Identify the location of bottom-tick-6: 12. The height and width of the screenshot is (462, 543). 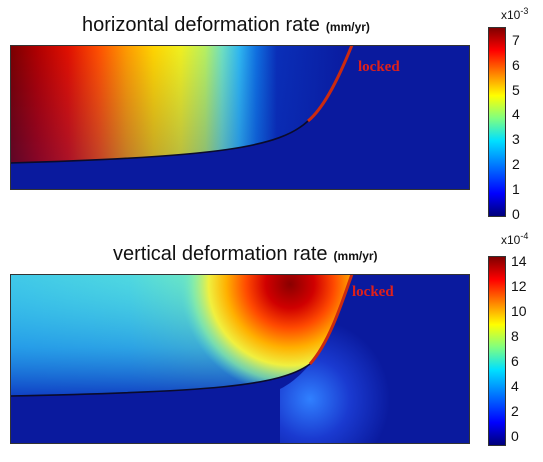
(519, 286).